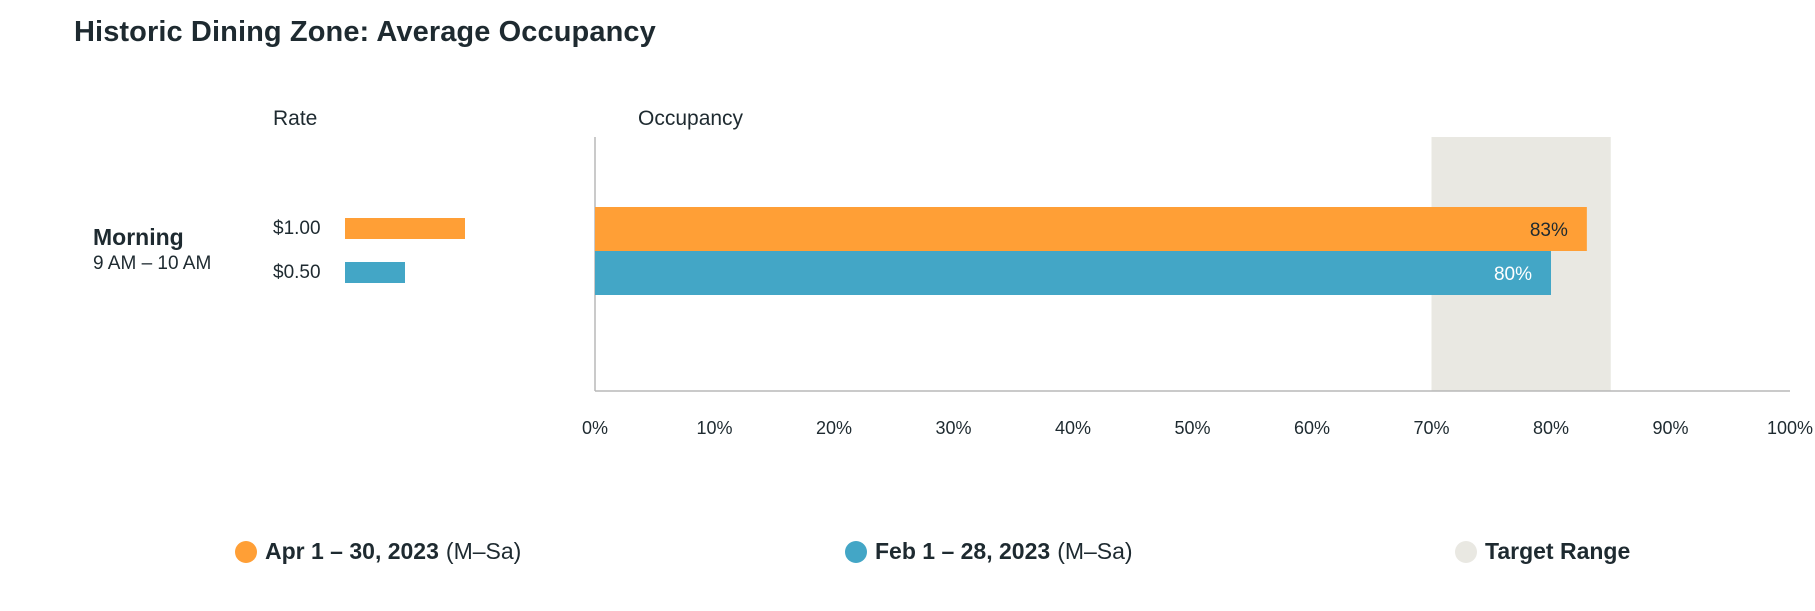 This screenshot has height=611, width=1815. What do you see at coordinates (365, 32) in the screenshot?
I see `chart-title: Historic Dining Zone: Average Occupancy` at bounding box center [365, 32].